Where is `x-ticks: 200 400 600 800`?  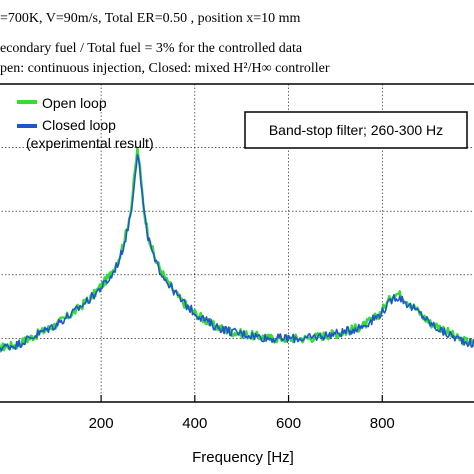 x-ticks: 200 400 600 800 is located at coordinates (242, 413).